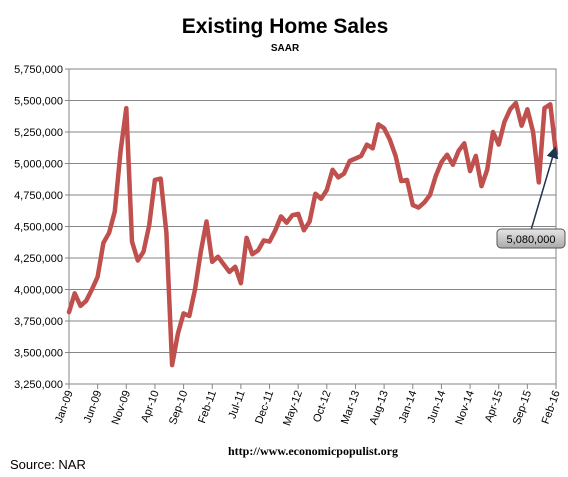 This screenshot has width=568, height=477. Describe the element at coordinates (38, 196) in the screenshot. I see `y-tick-label: 4,750,000` at that location.